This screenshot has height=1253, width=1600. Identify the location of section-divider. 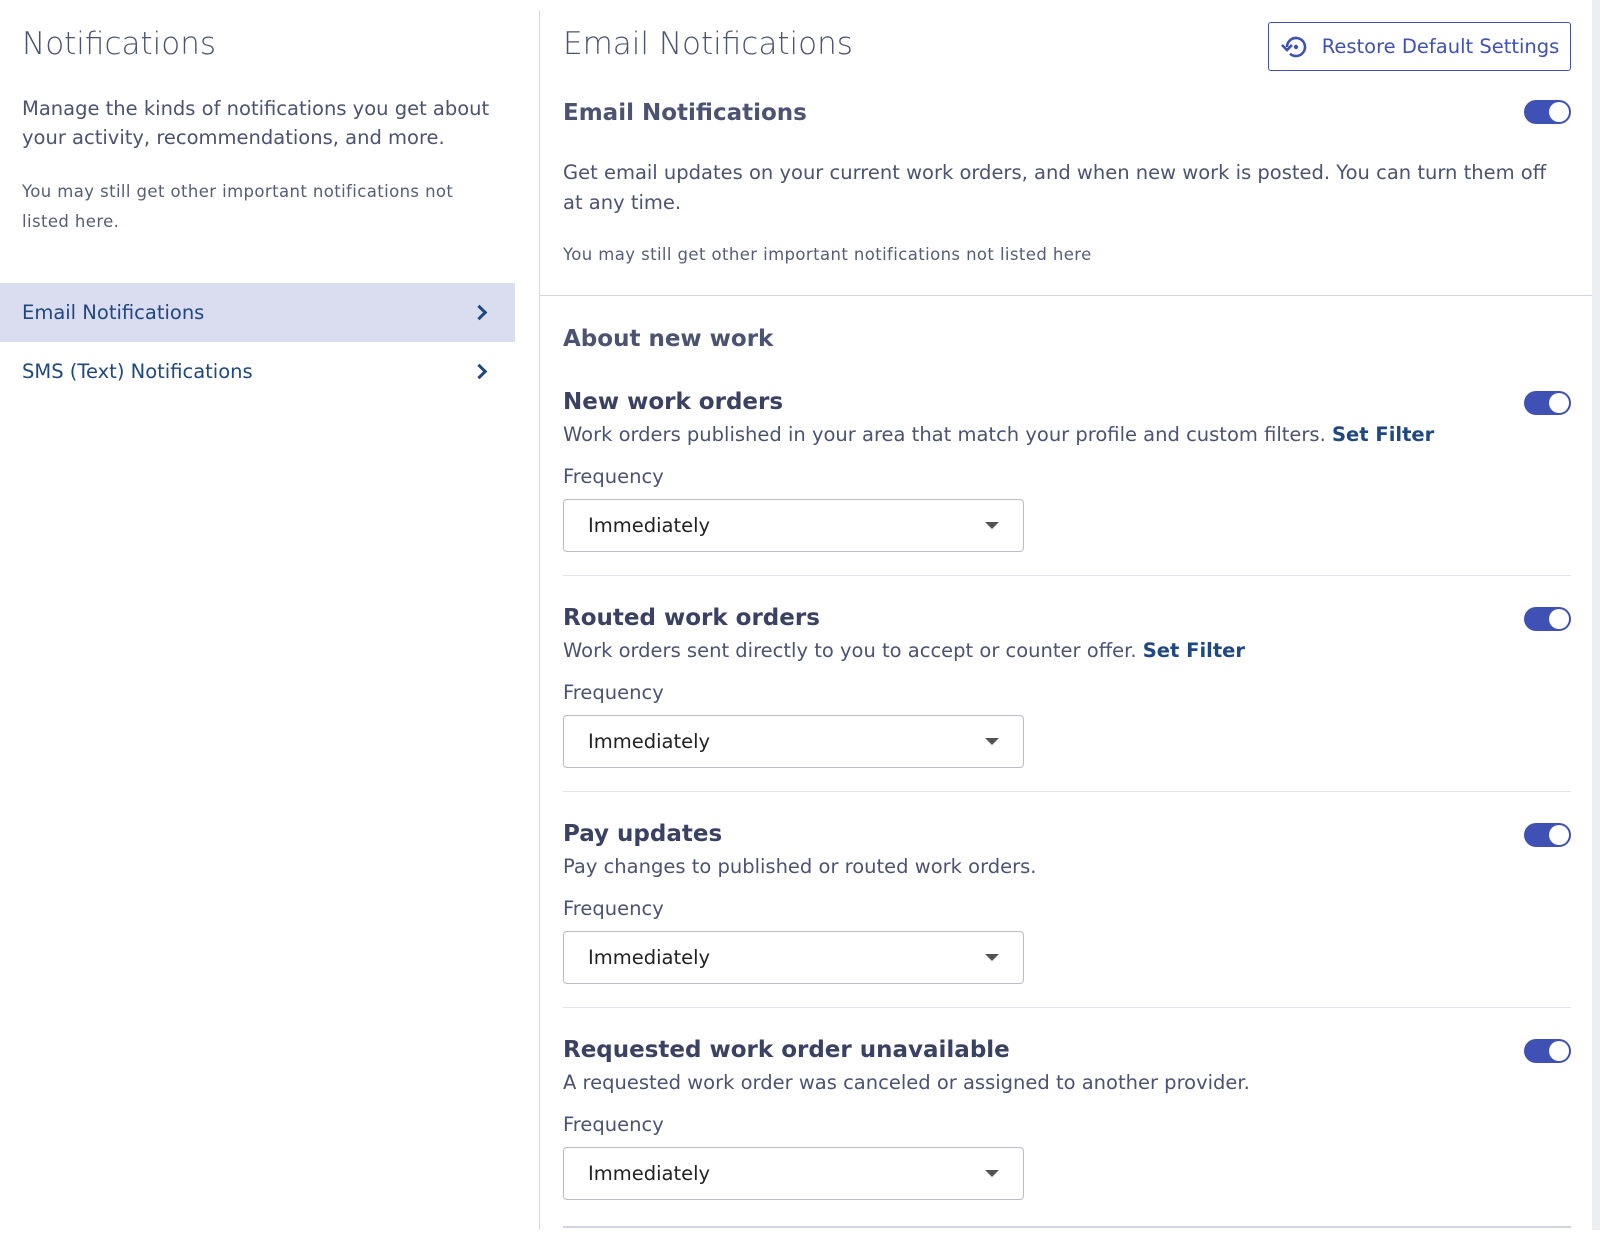
(1066, 295).